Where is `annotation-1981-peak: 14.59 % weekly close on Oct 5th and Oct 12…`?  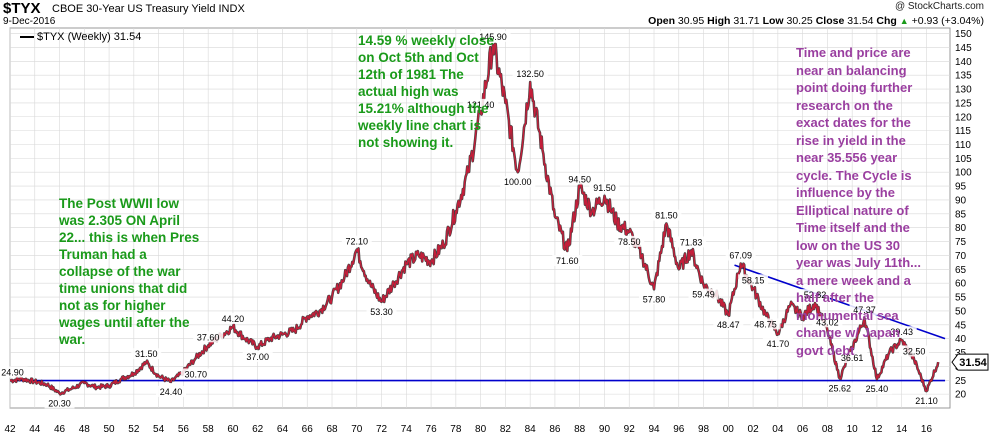 annotation-1981-peak: 14.59 % weekly close on Oct 5th and Oct 12… is located at coordinates (443, 91).